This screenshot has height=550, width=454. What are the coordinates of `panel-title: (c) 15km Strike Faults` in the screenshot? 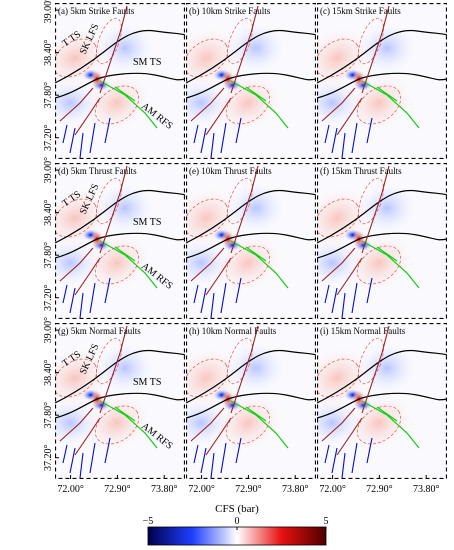 It's located at (360, 11).